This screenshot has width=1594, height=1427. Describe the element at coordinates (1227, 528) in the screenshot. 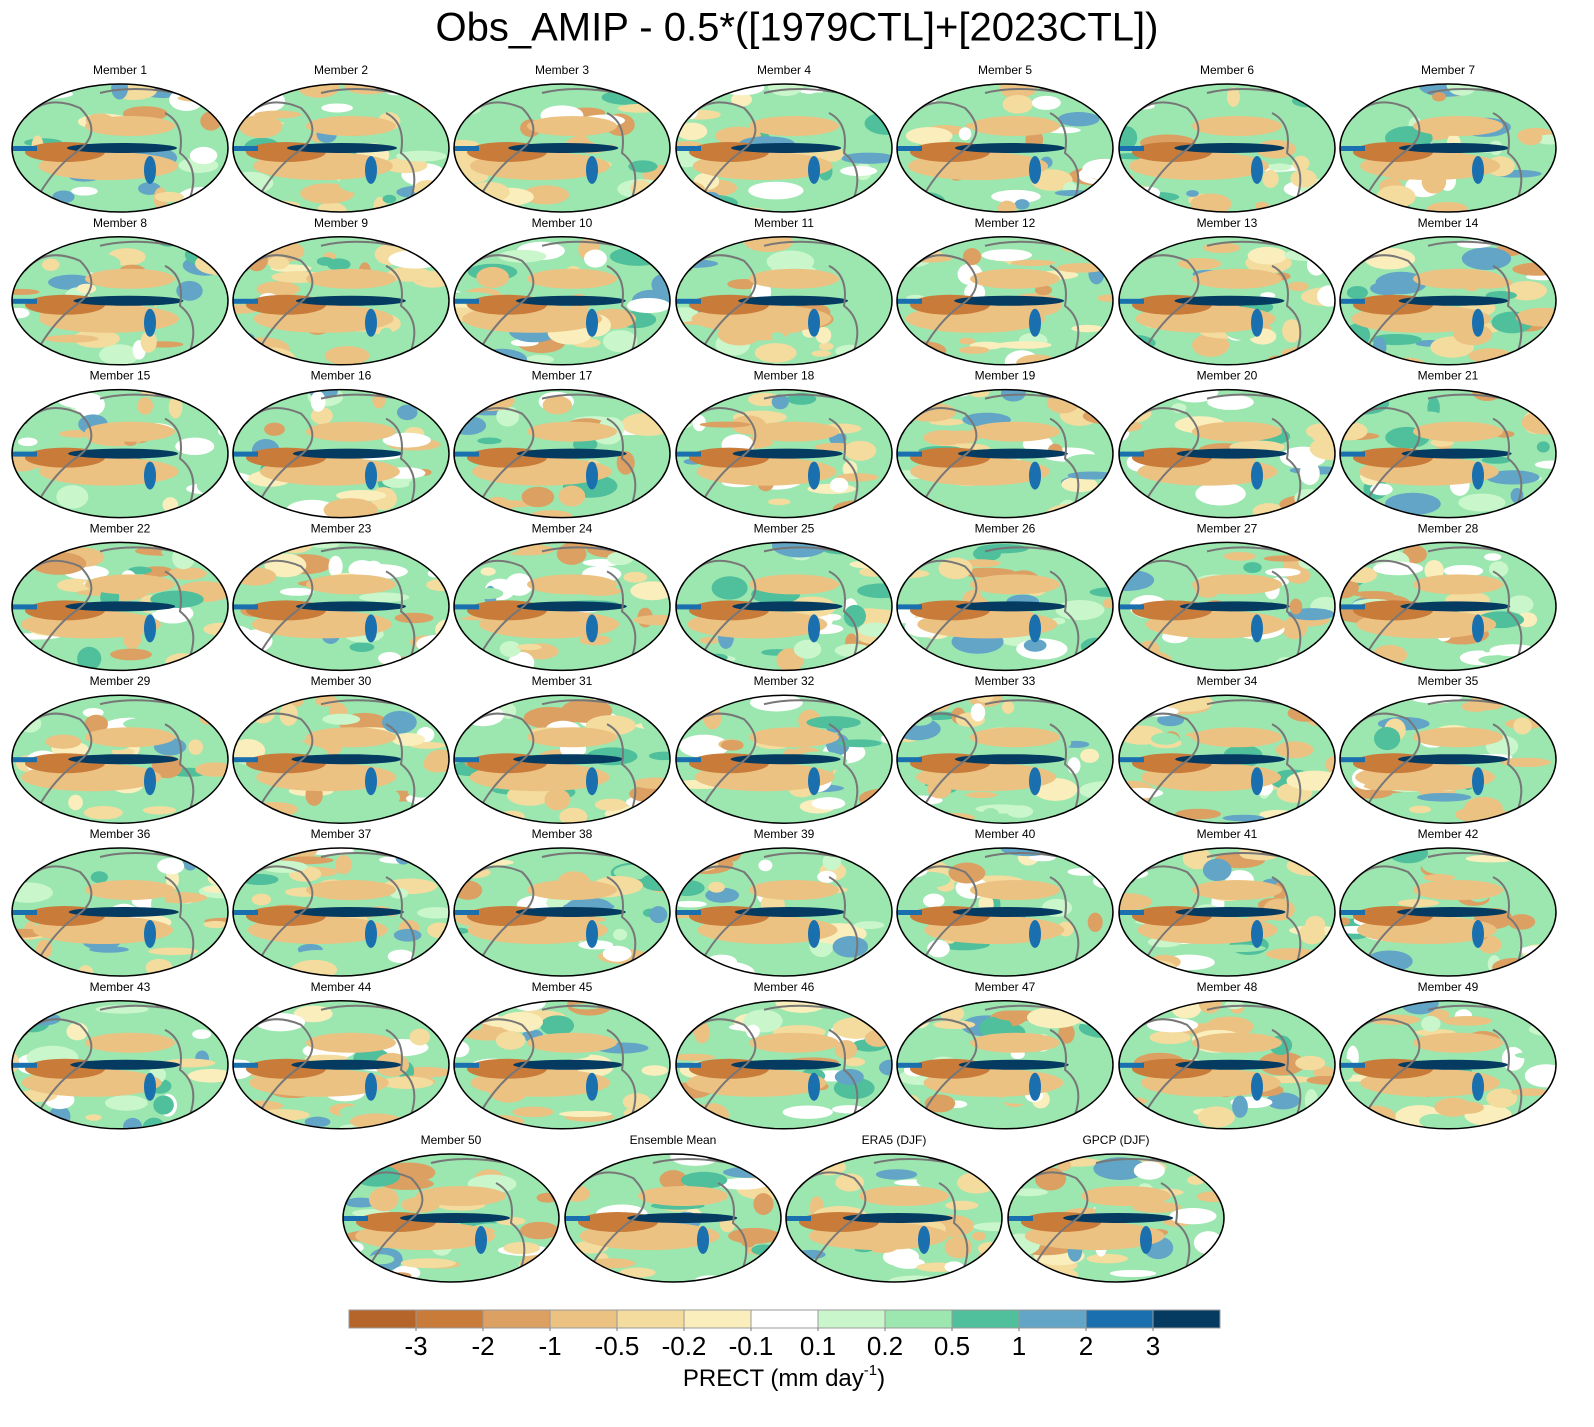

I see `panel-title: Member 27` at that location.